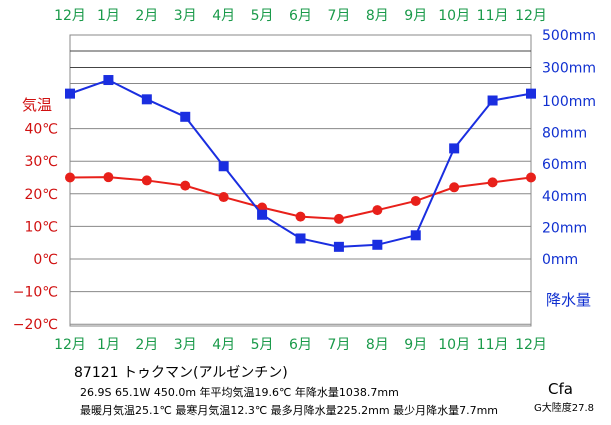  Describe the element at coordinates (35, 325) in the screenshot. I see `temperature-tick-label: −20℃` at that location.